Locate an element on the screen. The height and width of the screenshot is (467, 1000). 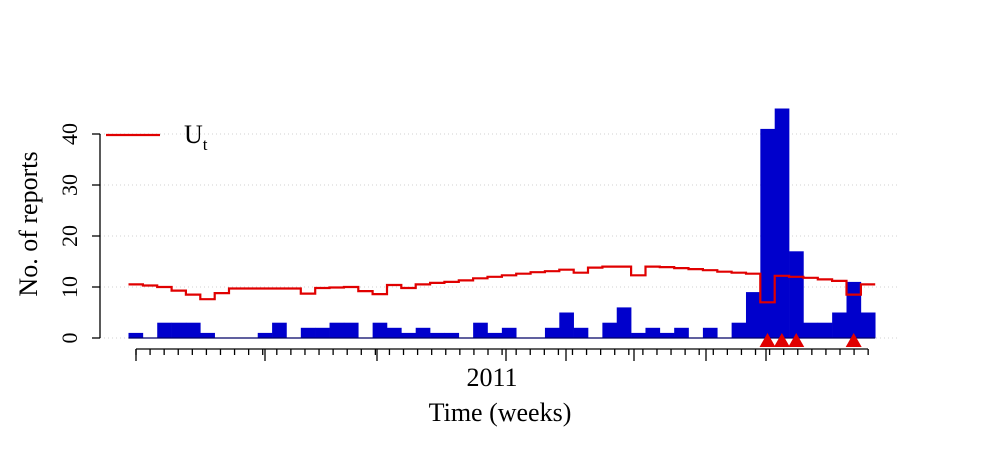
threshold-line-layer is located at coordinates (502, 284).